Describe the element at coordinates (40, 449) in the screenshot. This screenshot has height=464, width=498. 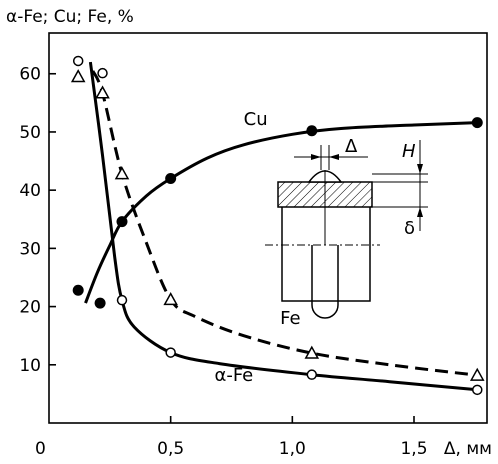
I see `x-tick-label: 0` at that location.